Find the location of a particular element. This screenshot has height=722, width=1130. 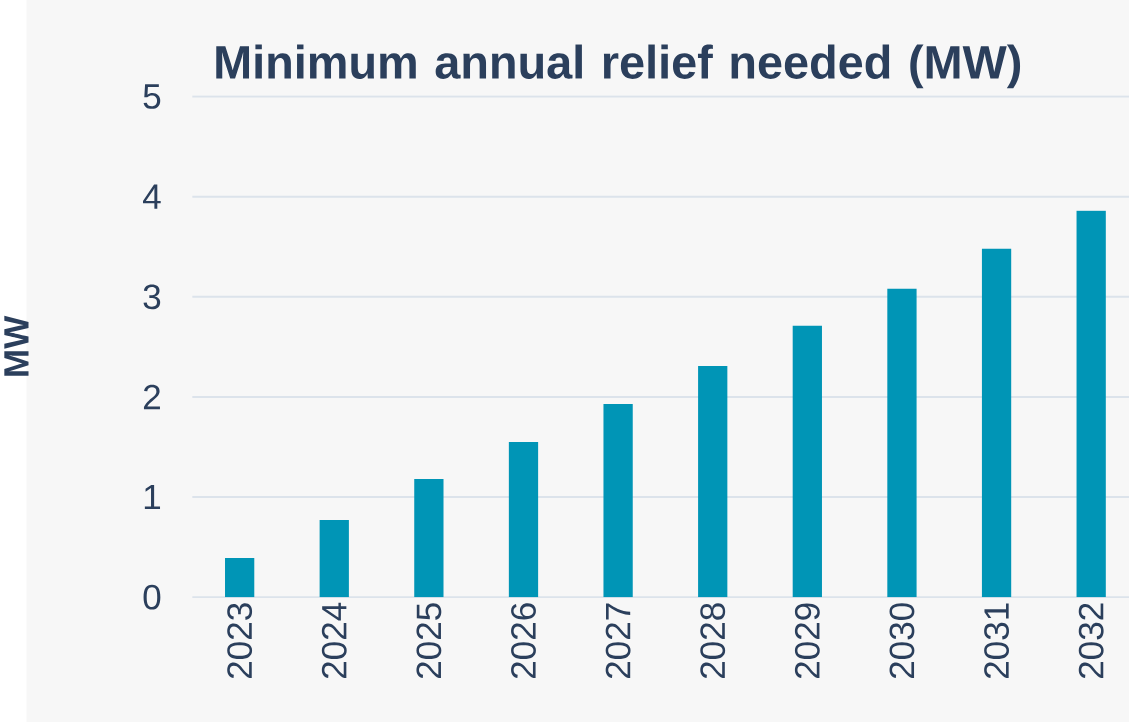

x-tick-label: 2024 is located at coordinates (334, 640).